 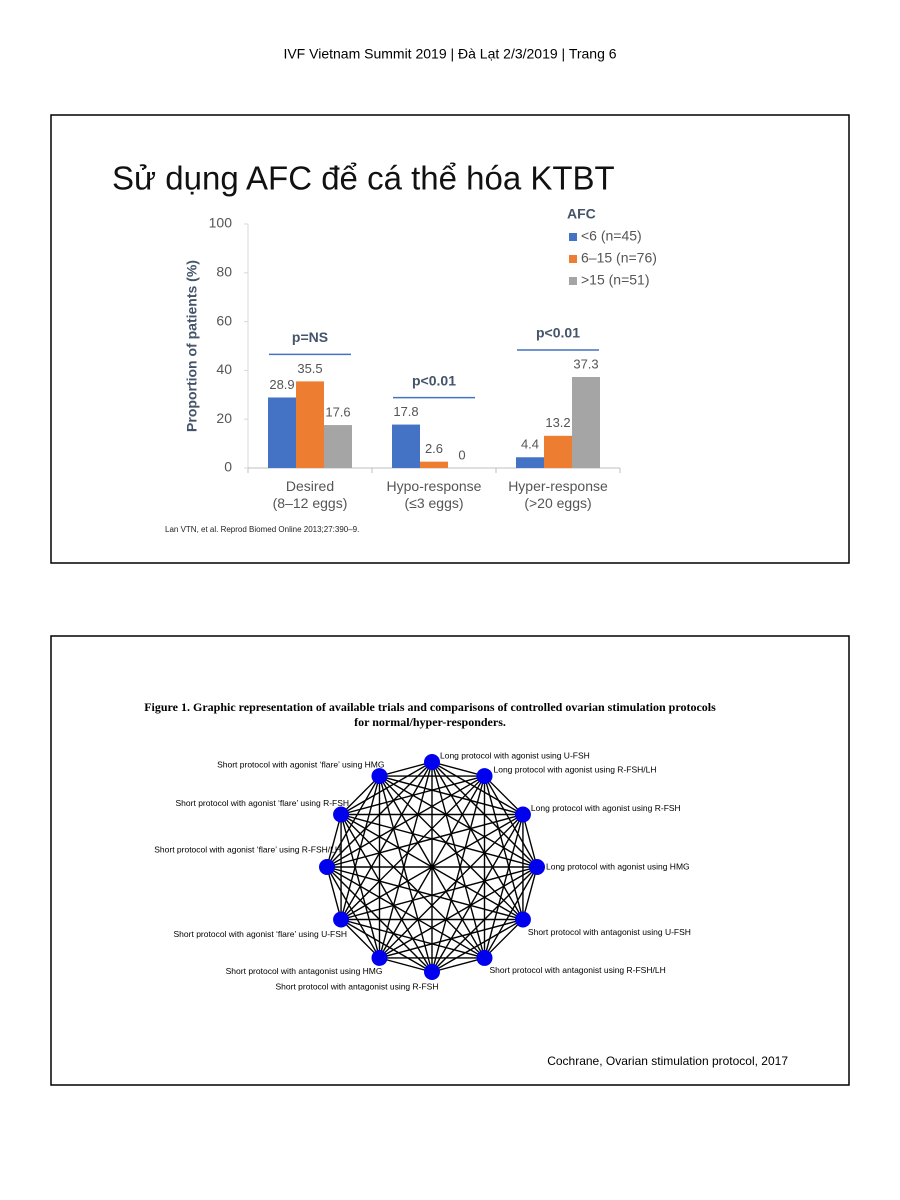 I want to click on legend-label: 6–15 (n=76), so click(x=619, y=258).